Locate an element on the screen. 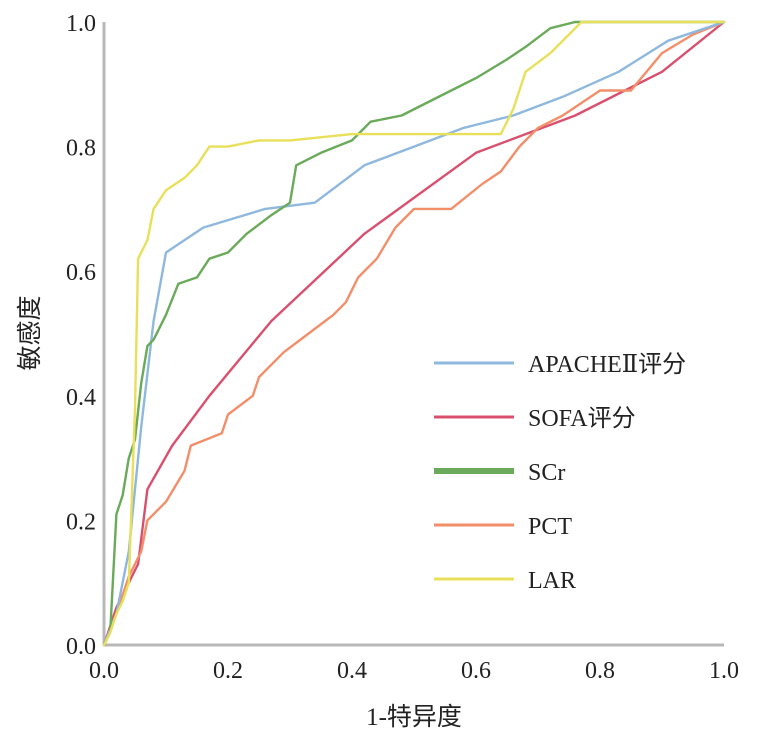  y-tick-label: 0.6 is located at coordinates (81, 273).